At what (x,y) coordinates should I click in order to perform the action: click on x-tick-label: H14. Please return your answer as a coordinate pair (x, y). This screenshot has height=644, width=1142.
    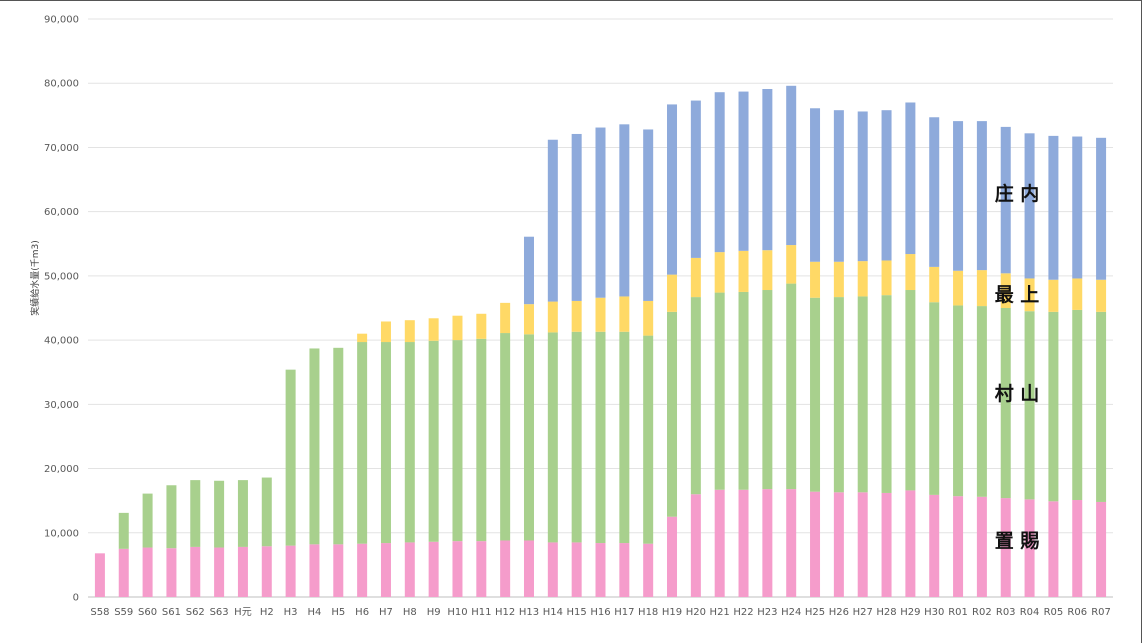
    Looking at the image, I should click on (553, 612).